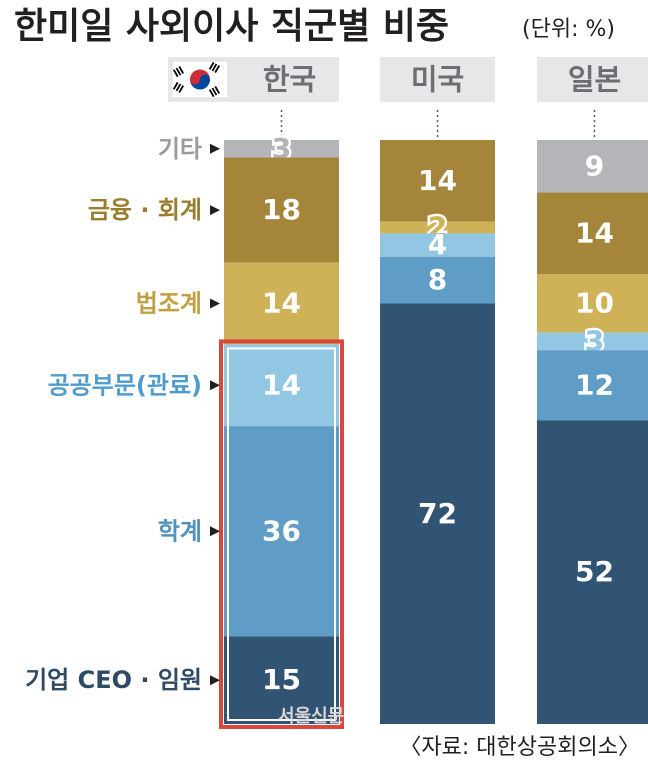 This screenshot has height=768, width=648. I want to click on unit-label: (단위: %), so click(568, 29).